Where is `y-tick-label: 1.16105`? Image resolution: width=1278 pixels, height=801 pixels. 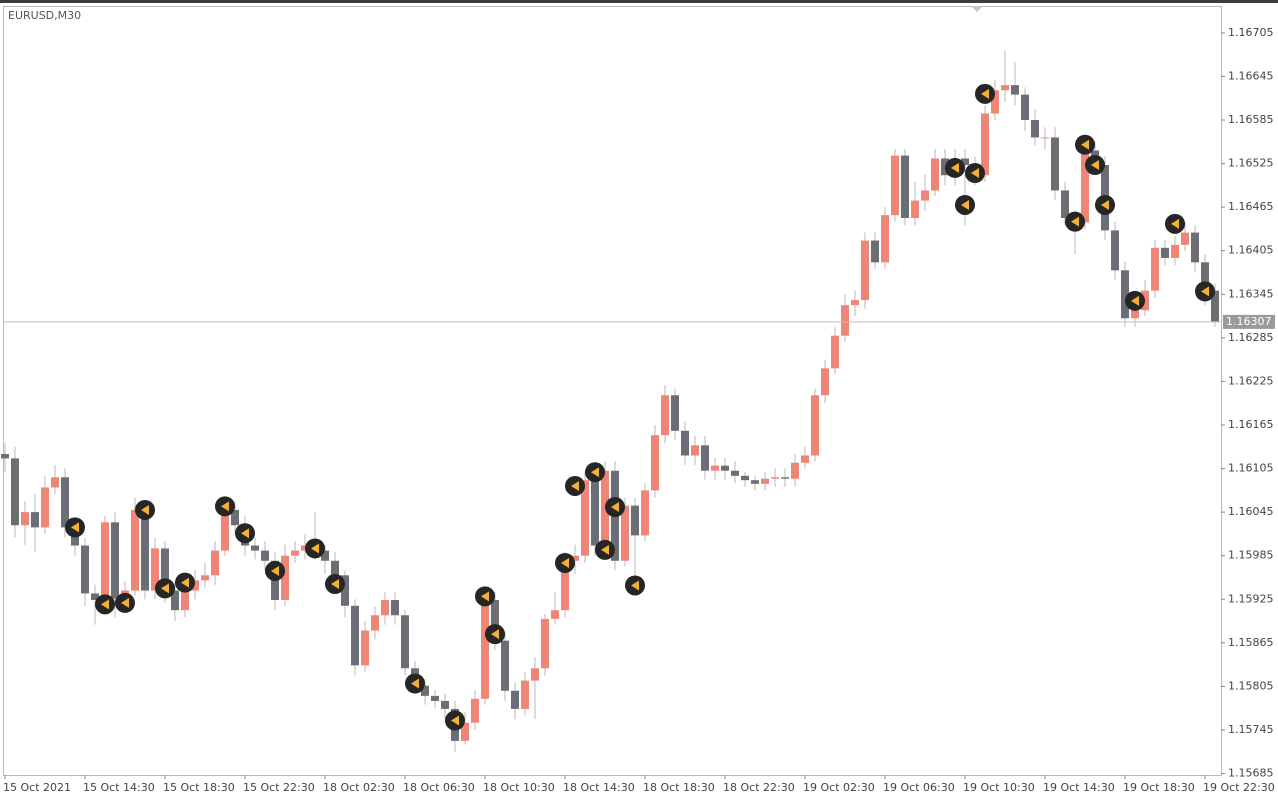 y-tick-label: 1.16105 is located at coordinates (1251, 468).